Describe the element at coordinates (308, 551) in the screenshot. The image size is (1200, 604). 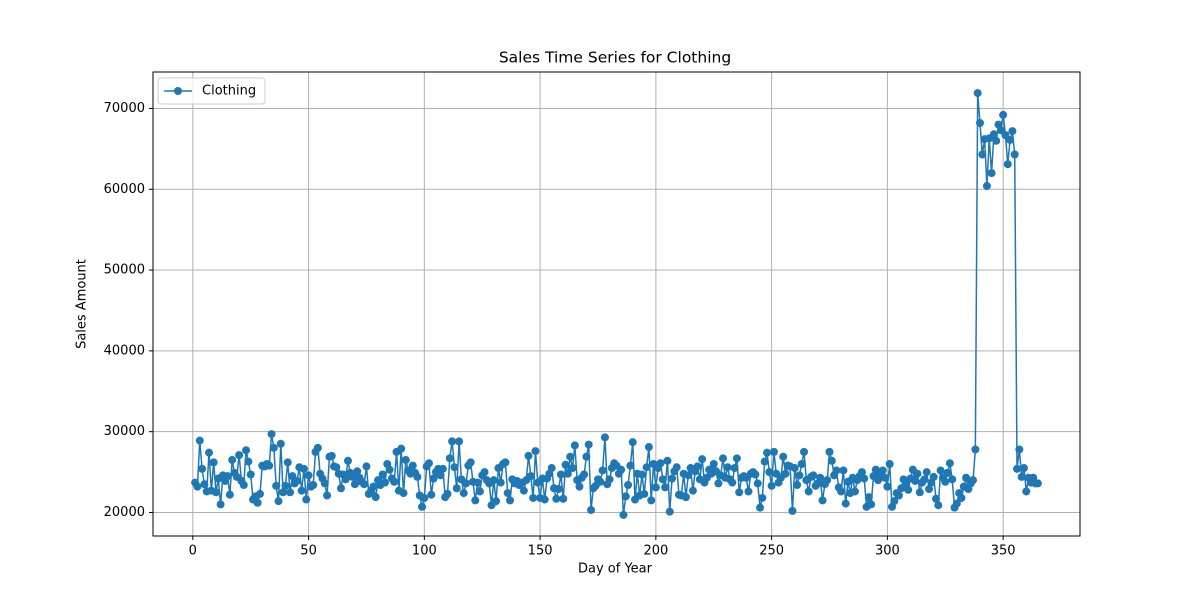
I see `x-tick-label: 50` at that location.